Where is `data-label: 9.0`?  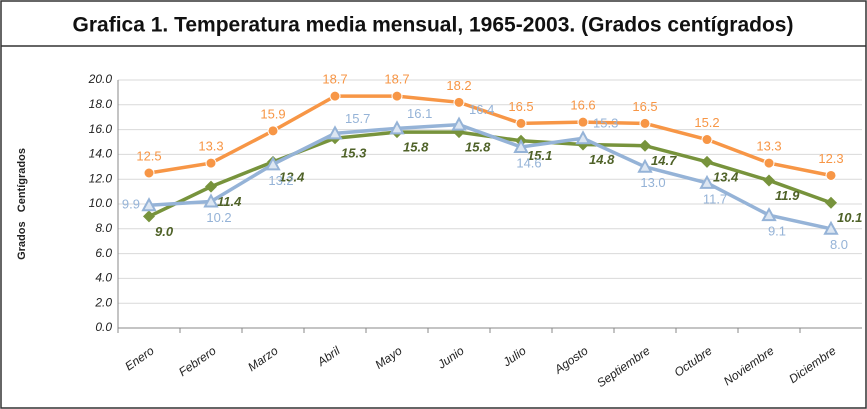
data-label: 9.0 is located at coordinates (164, 231).